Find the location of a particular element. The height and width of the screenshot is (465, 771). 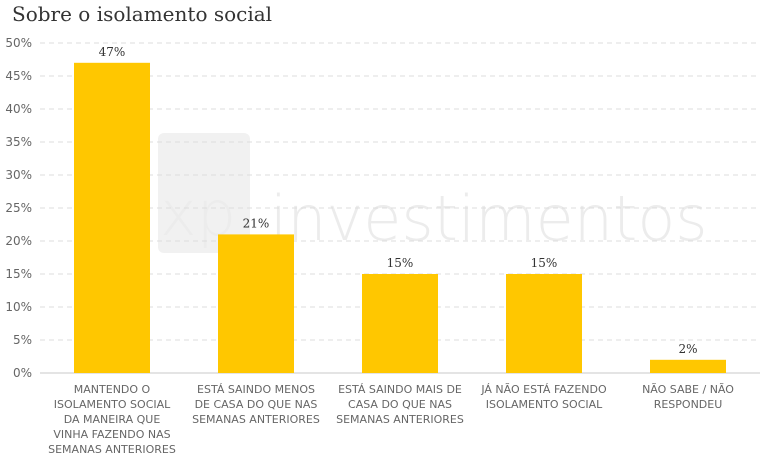

watermark-text: investimentos is located at coordinates (489, 218).